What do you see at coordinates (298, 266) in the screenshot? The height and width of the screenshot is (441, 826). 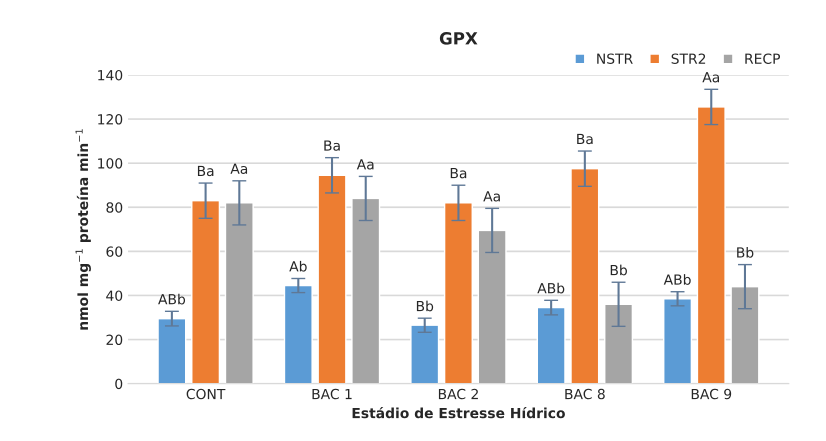 I see `data-label: Ab` at bounding box center [298, 266].